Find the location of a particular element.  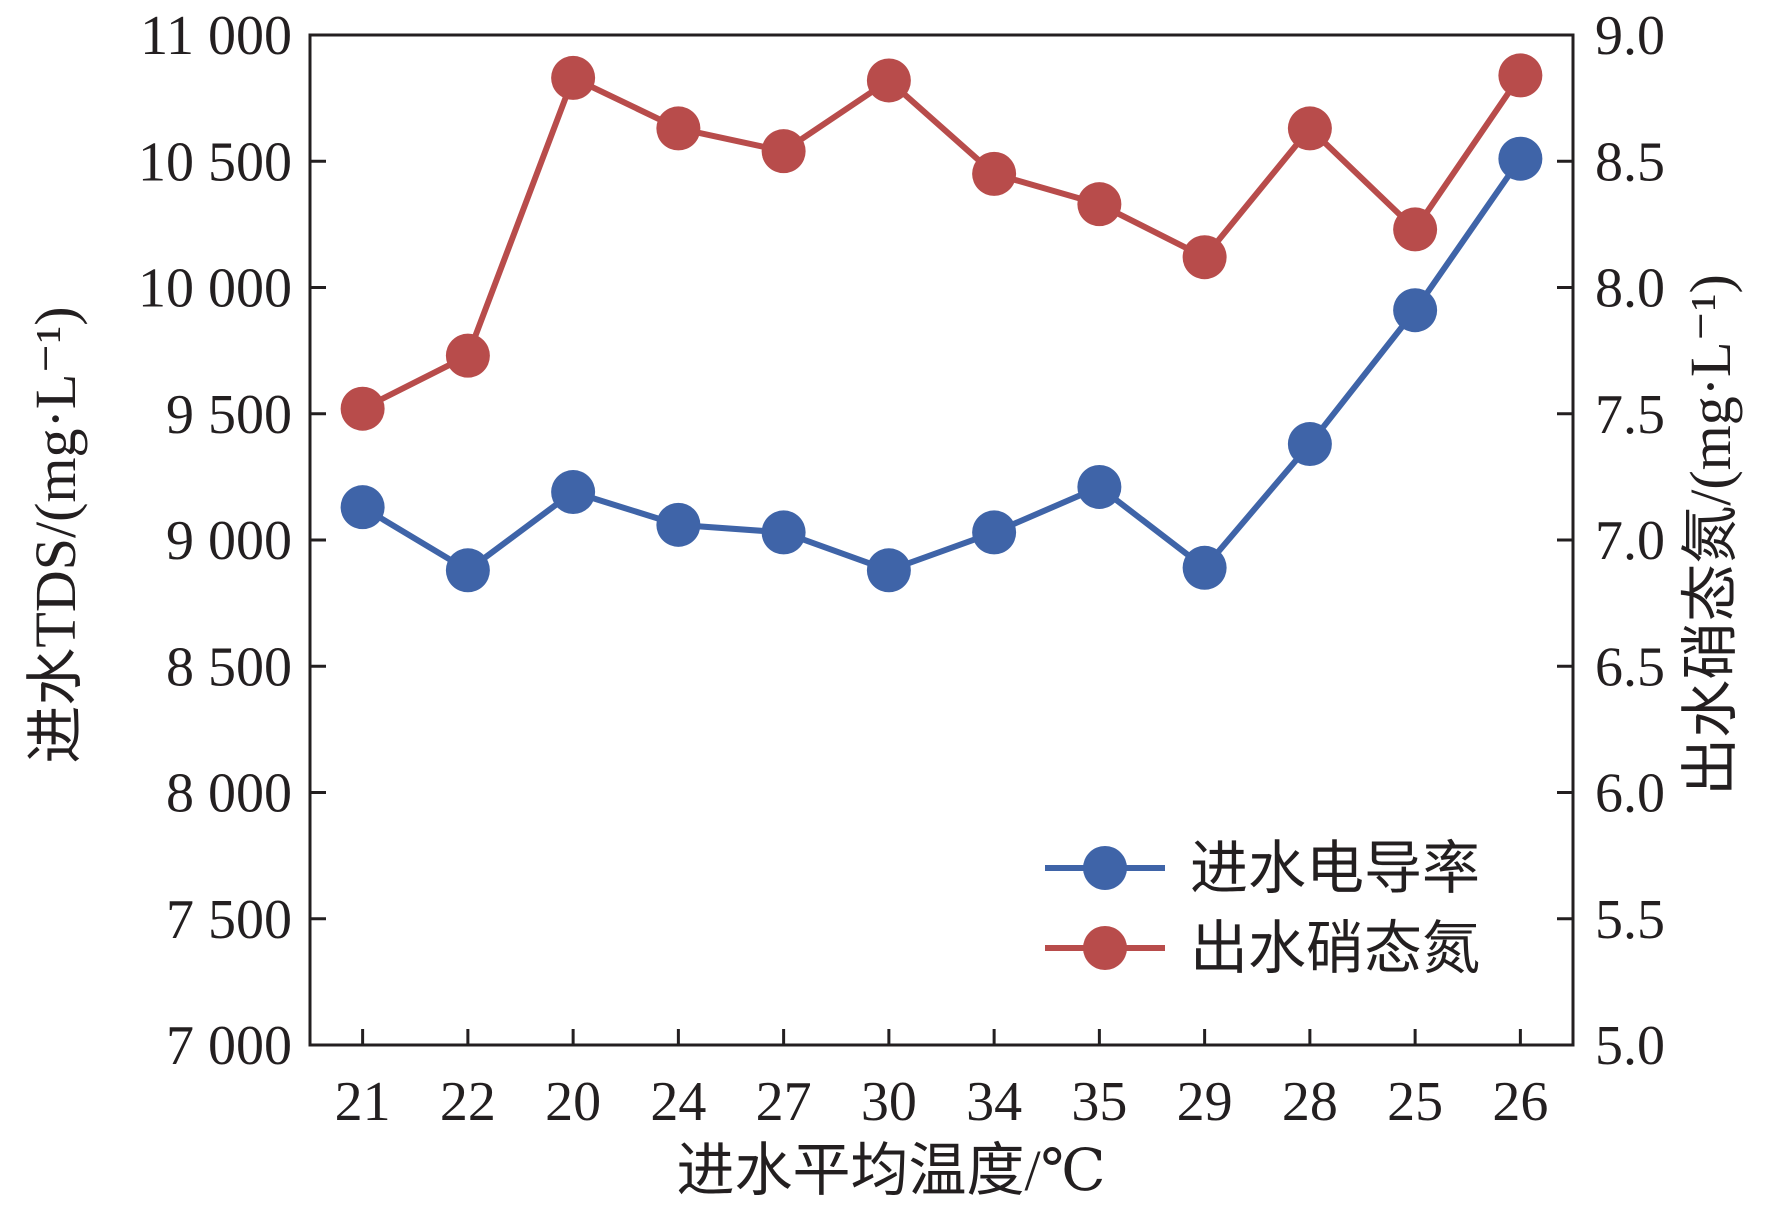

x-axis-ticks: 21 22 20 24 27 30 34 35 29 28 25 26 is located at coordinates (941, 1081).